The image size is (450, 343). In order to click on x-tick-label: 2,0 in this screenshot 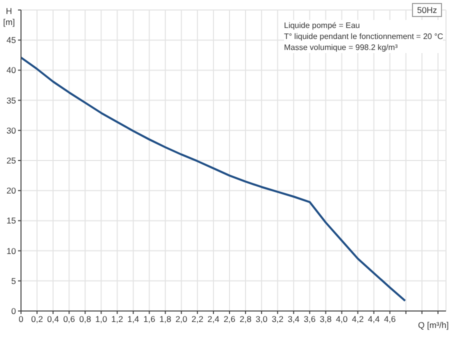, I will do `click(181, 319)`.